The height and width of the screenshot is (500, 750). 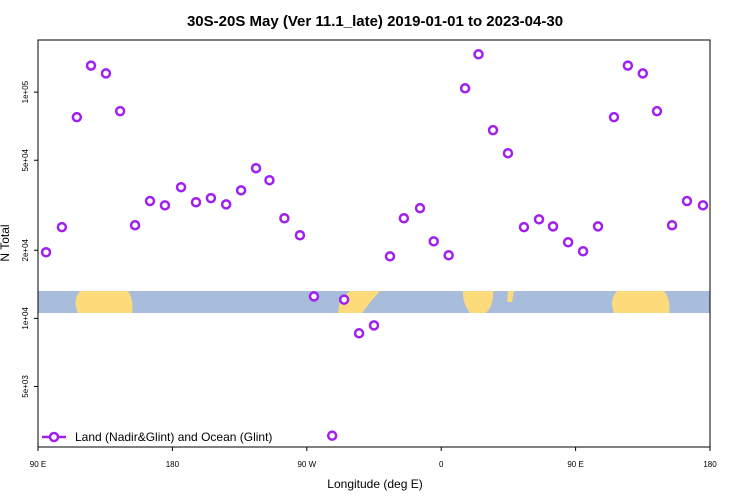 I want to click on y-tick-label: 1e+05, so click(x=25, y=91).